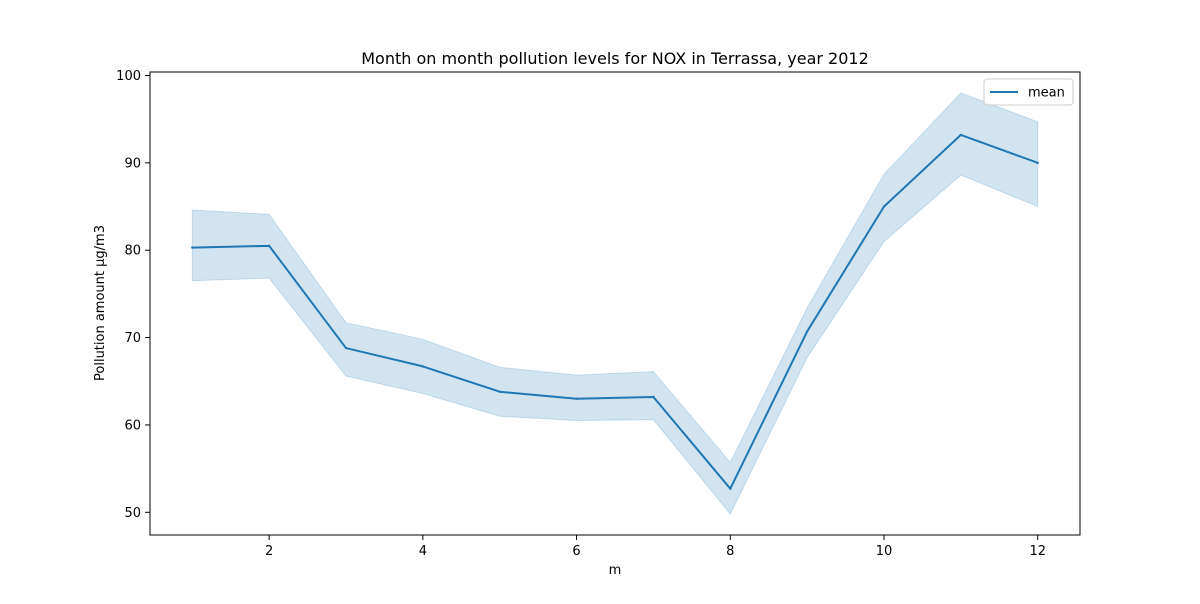 The width and height of the screenshot is (1200, 604). Describe the element at coordinates (1046, 93) in the screenshot. I see `legend-label-mean: mean` at that location.